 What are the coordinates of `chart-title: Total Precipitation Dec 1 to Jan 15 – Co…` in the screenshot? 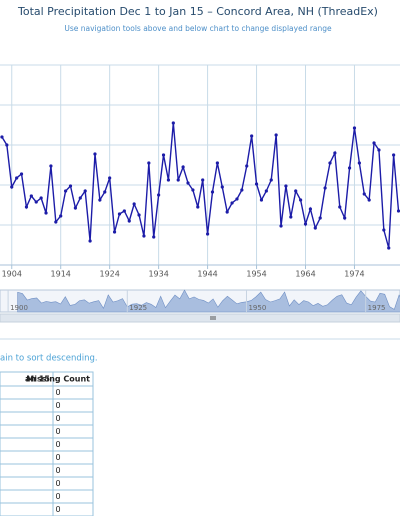 It's located at (197, 11).